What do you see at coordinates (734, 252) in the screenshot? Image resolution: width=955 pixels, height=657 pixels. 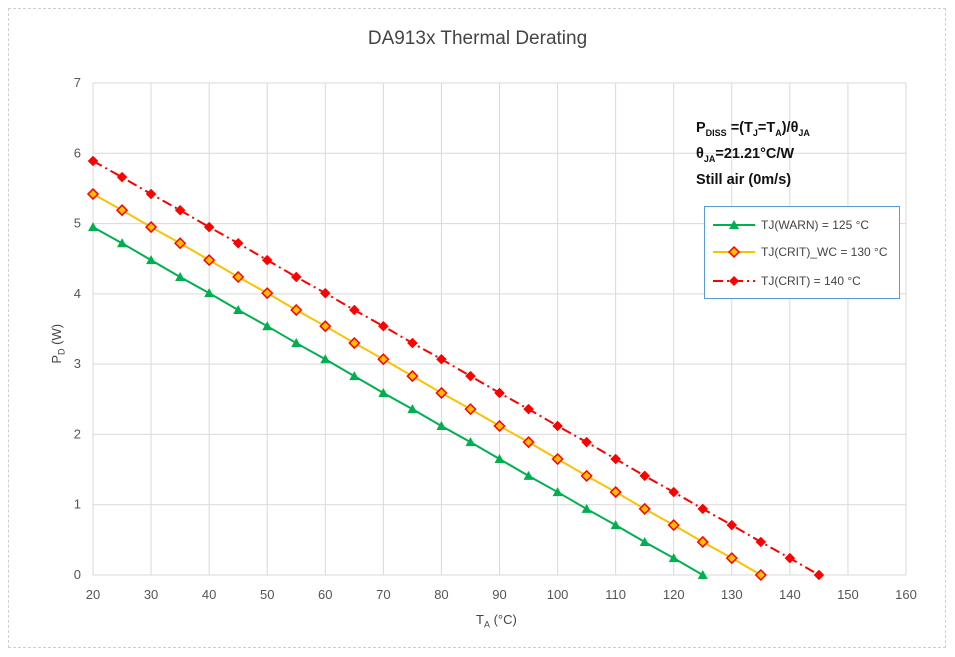 I see `legend-swatch-crit-wc` at bounding box center [734, 252].